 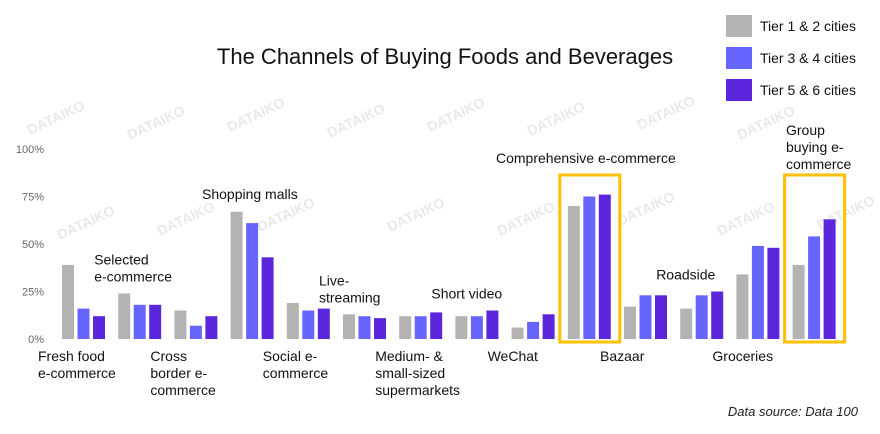 I want to click on y-tick-label: 50%, so click(x=33, y=245).